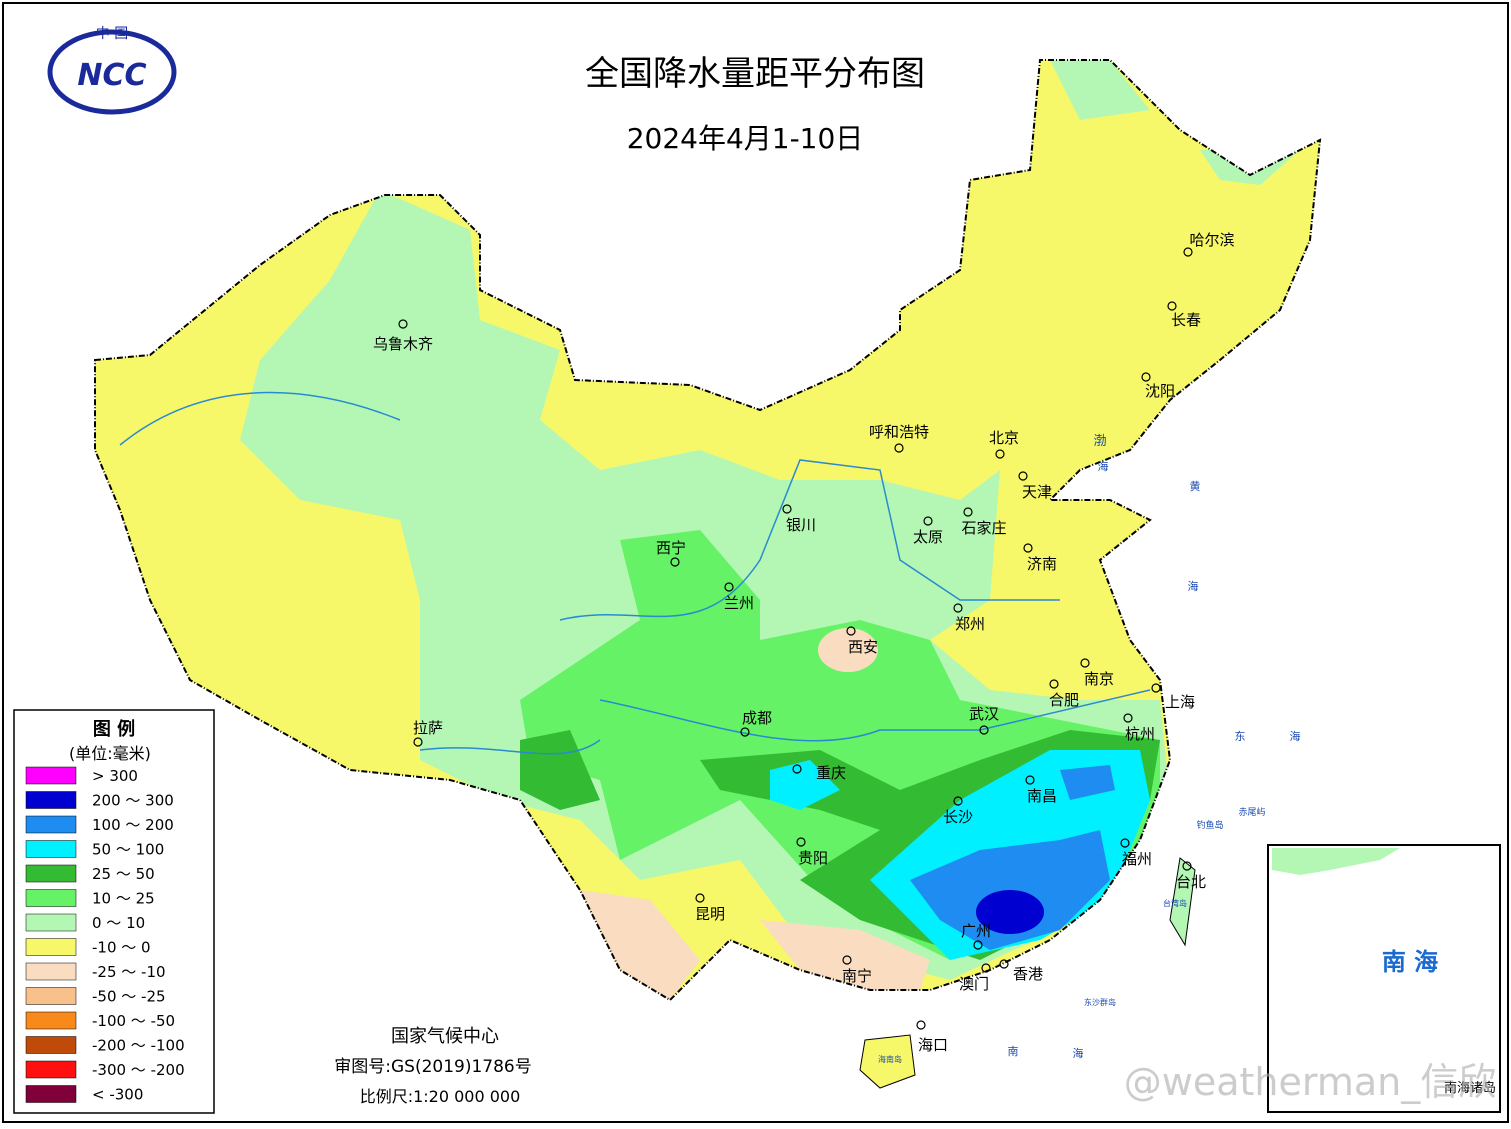 This screenshot has height=1129, width=1511. Describe the element at coordinates (974, 984) in the screenshot. I see `city-label: 澳门` at that location.